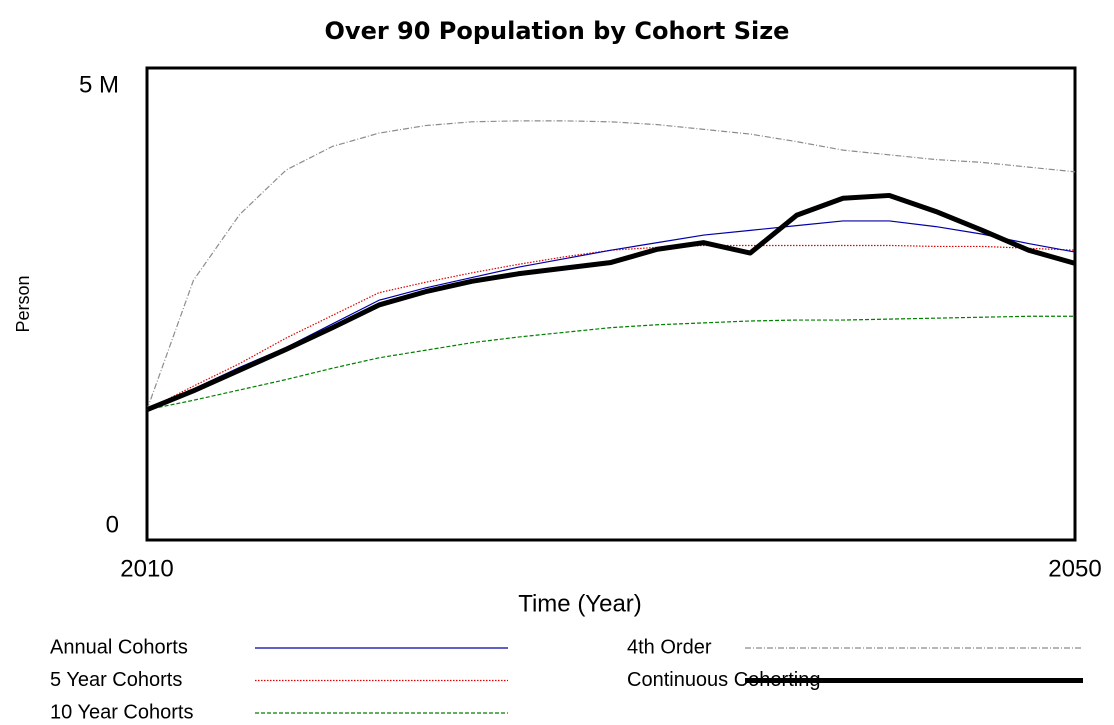 The height and width of the screenshot is (725, 1114). Describe the element at coordinates (557, 31) in the screenshot. I see `chart-title: Over 90 Population by Cohort Size` at that location.